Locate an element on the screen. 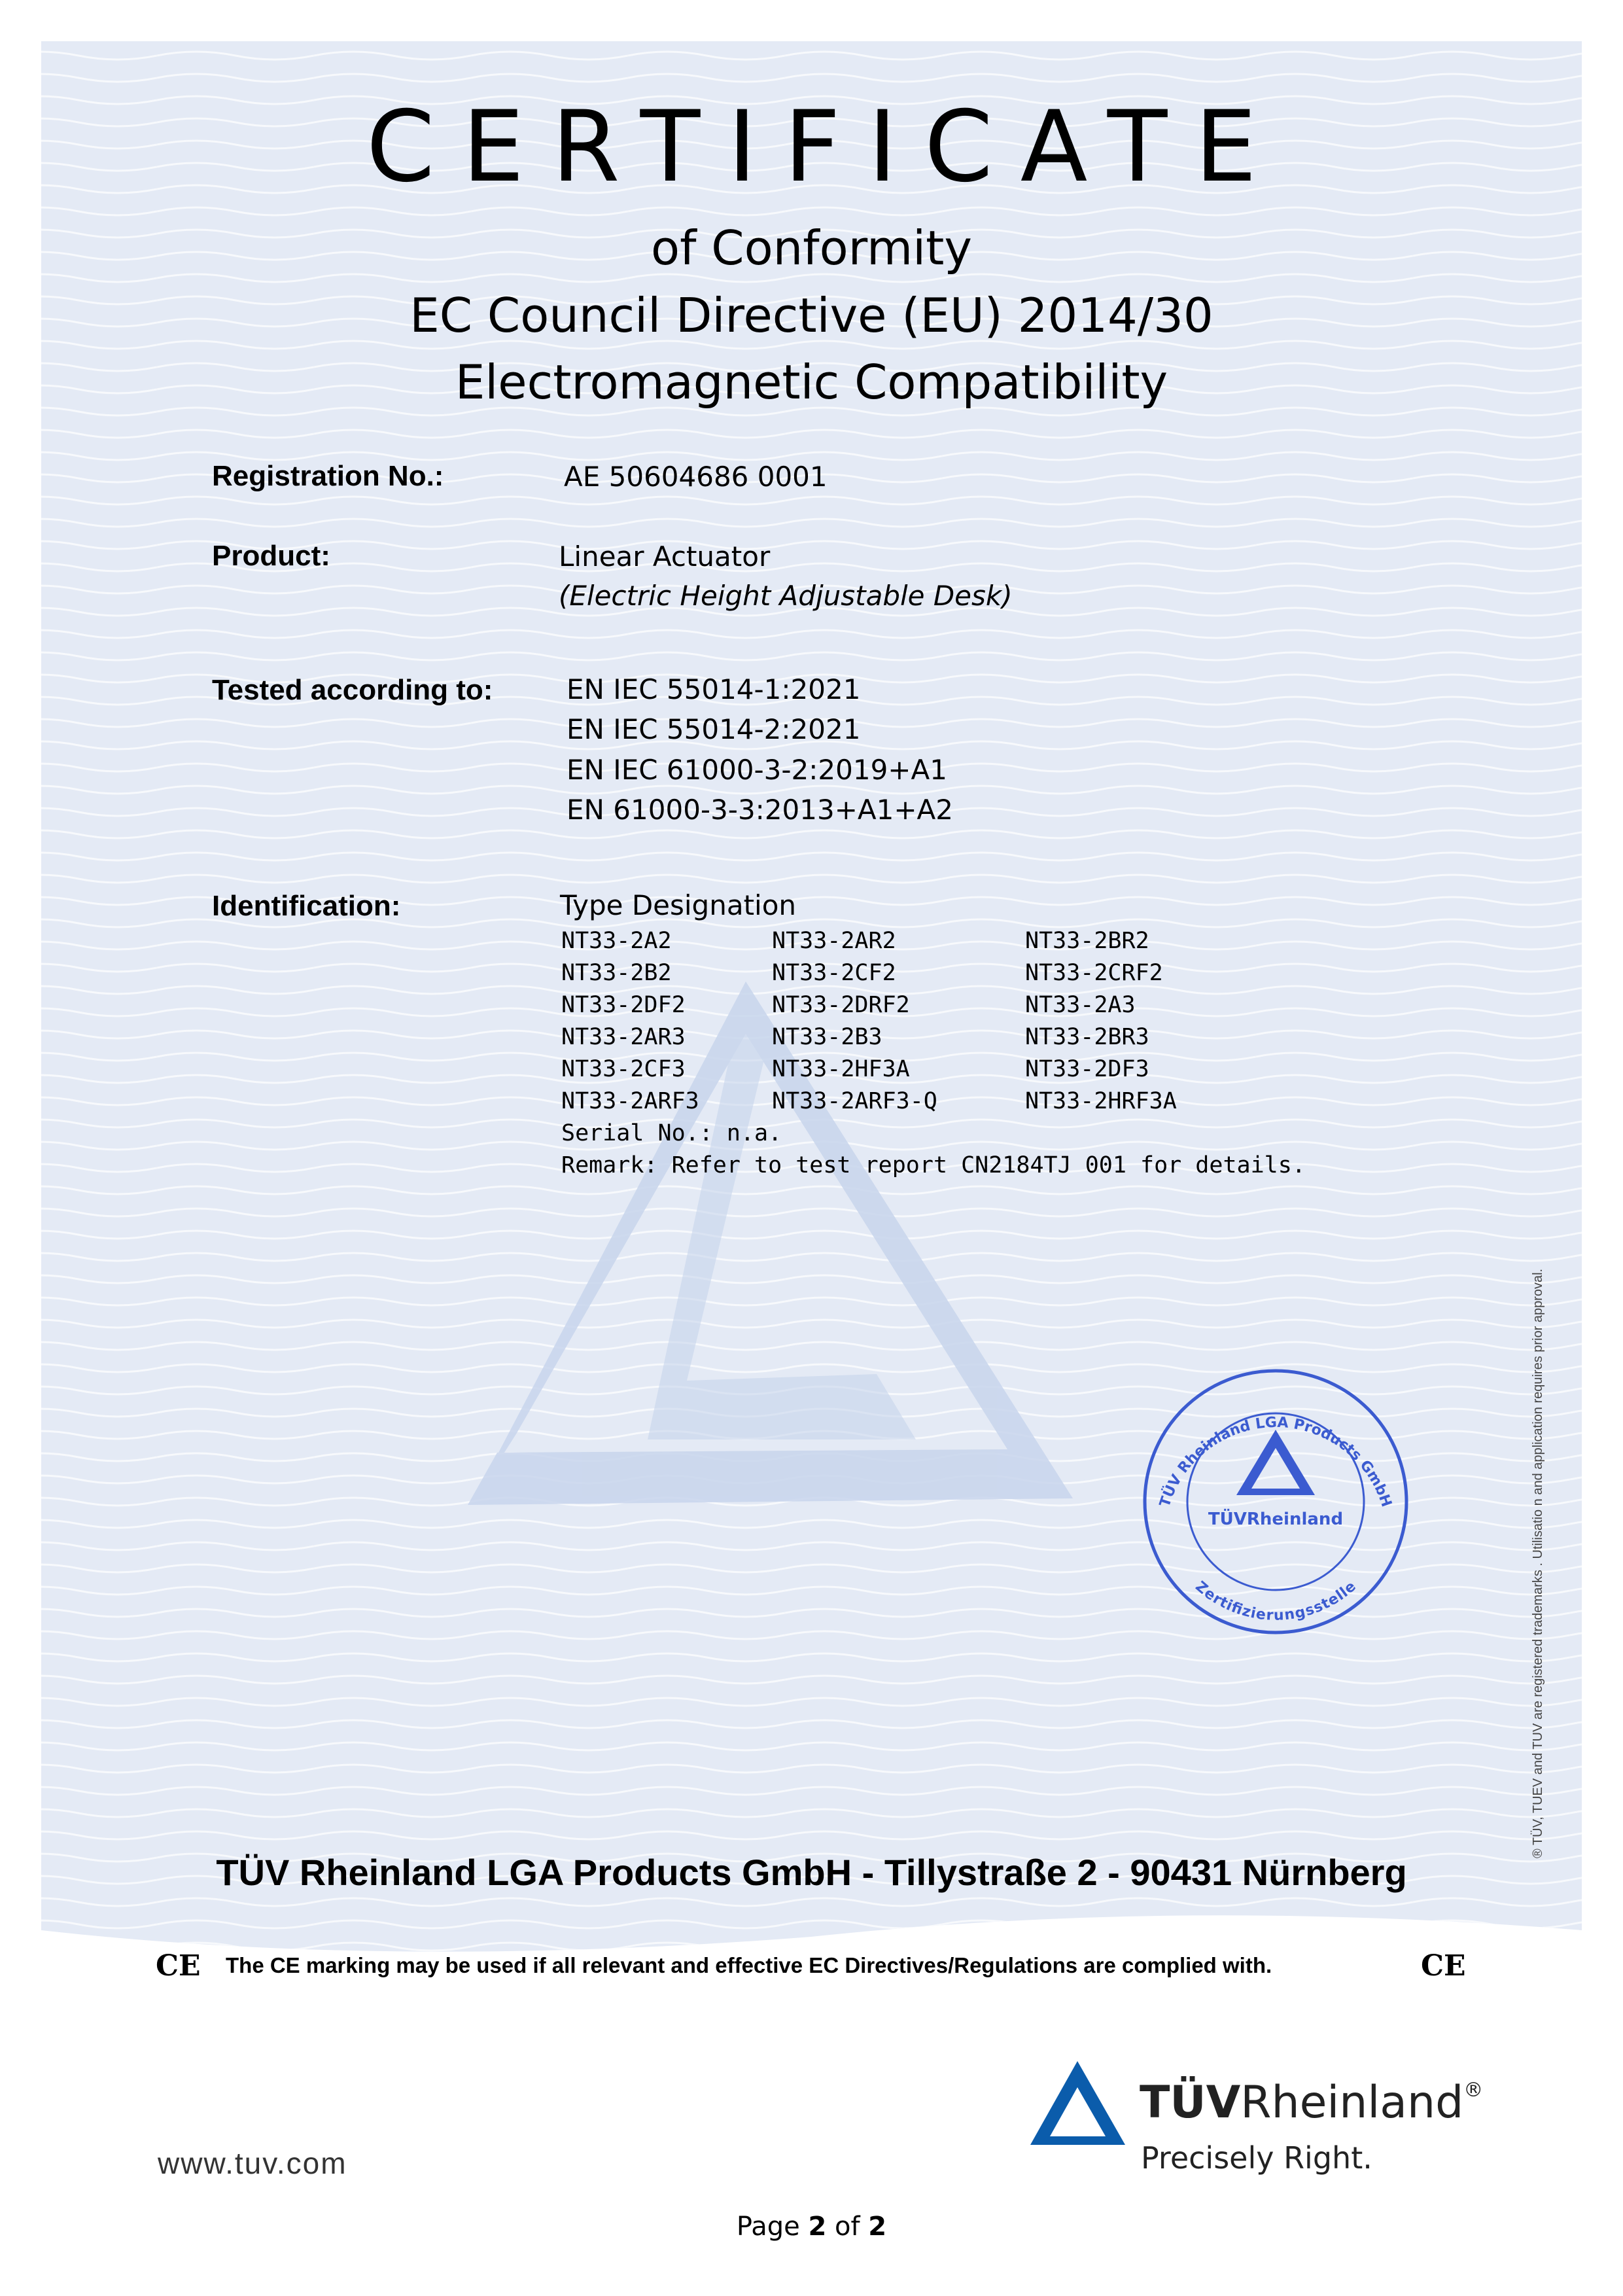  type-designation-item: NT33-2HF3A is located at coordinates (841, 1069).